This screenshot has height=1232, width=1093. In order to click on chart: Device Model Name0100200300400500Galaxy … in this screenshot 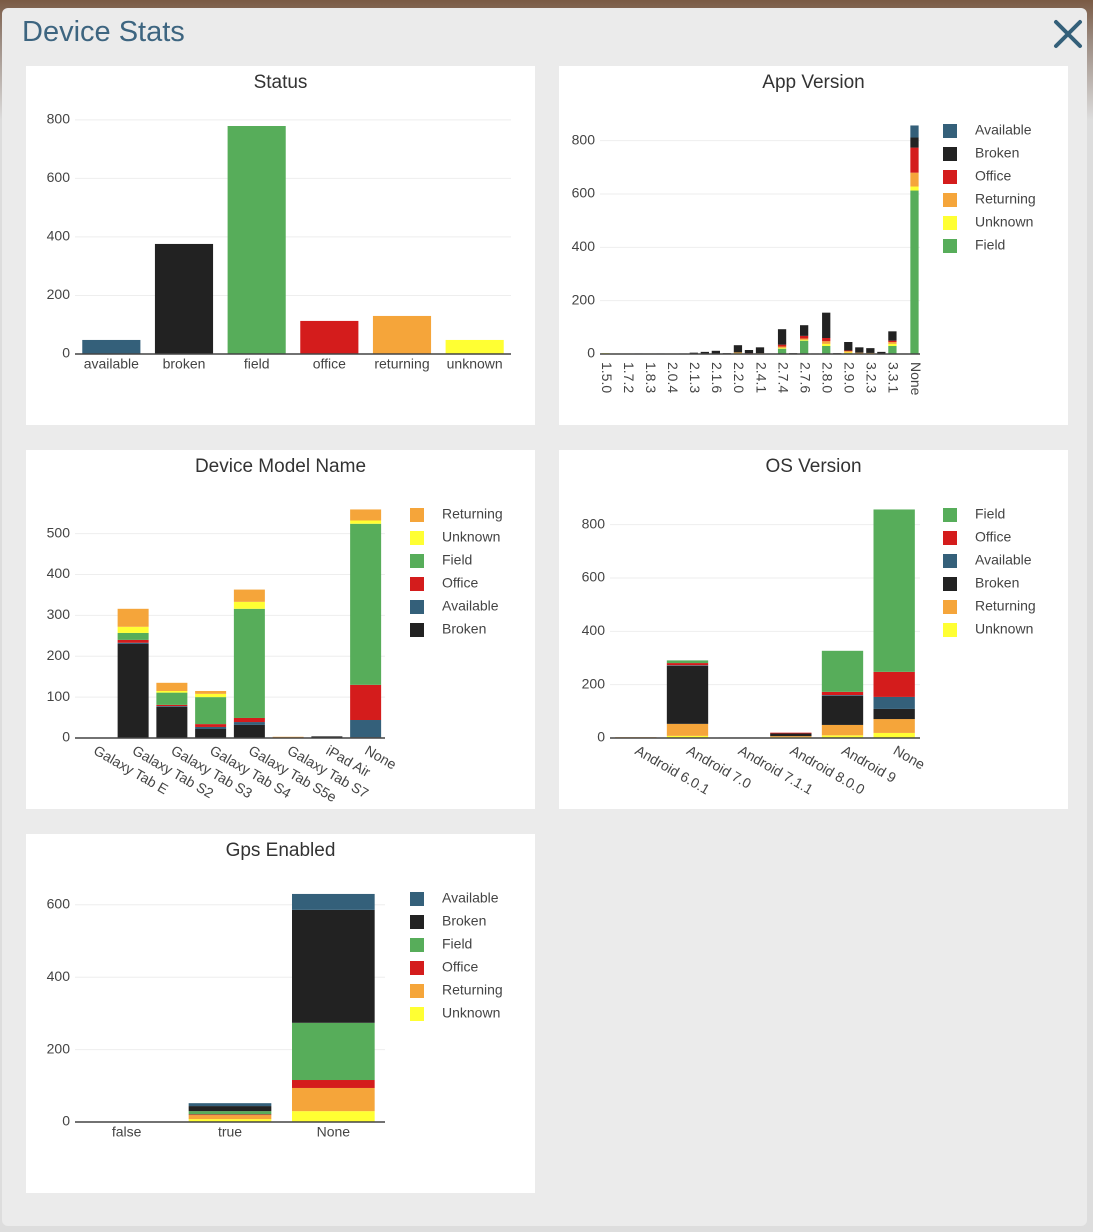, I will do `click(275, 630)`.